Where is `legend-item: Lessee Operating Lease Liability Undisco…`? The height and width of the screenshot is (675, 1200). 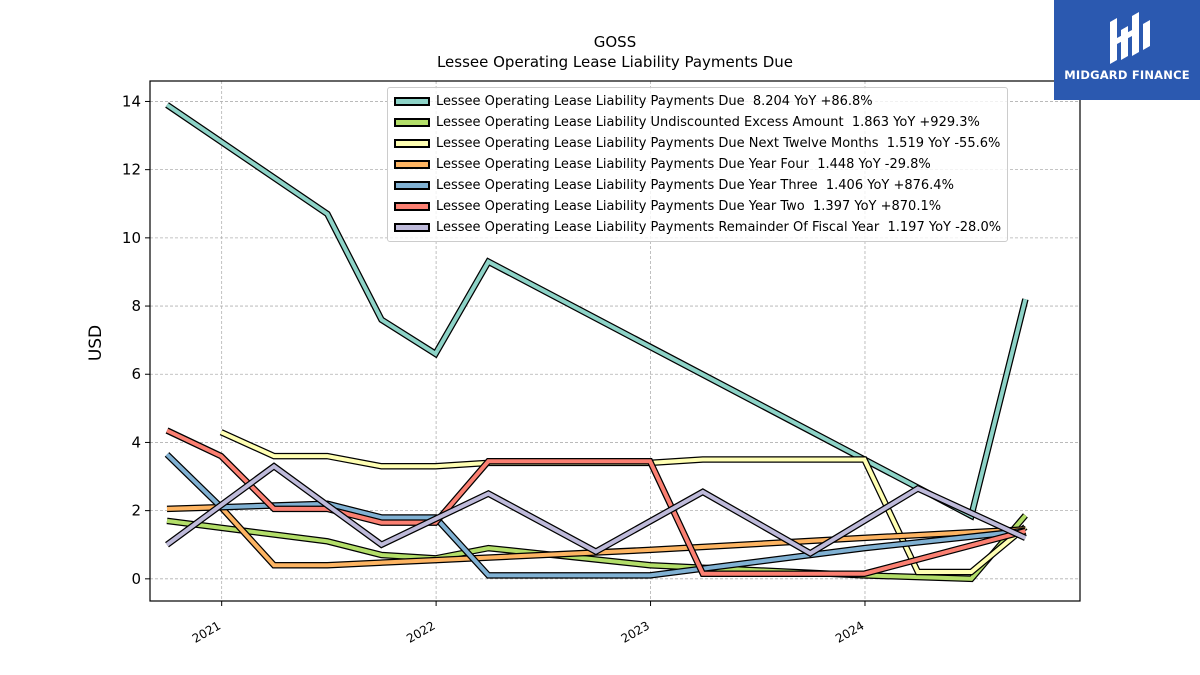 legend-item: Lessee Operating Lease Liability Undisco… is located at coordinates (697, 122).